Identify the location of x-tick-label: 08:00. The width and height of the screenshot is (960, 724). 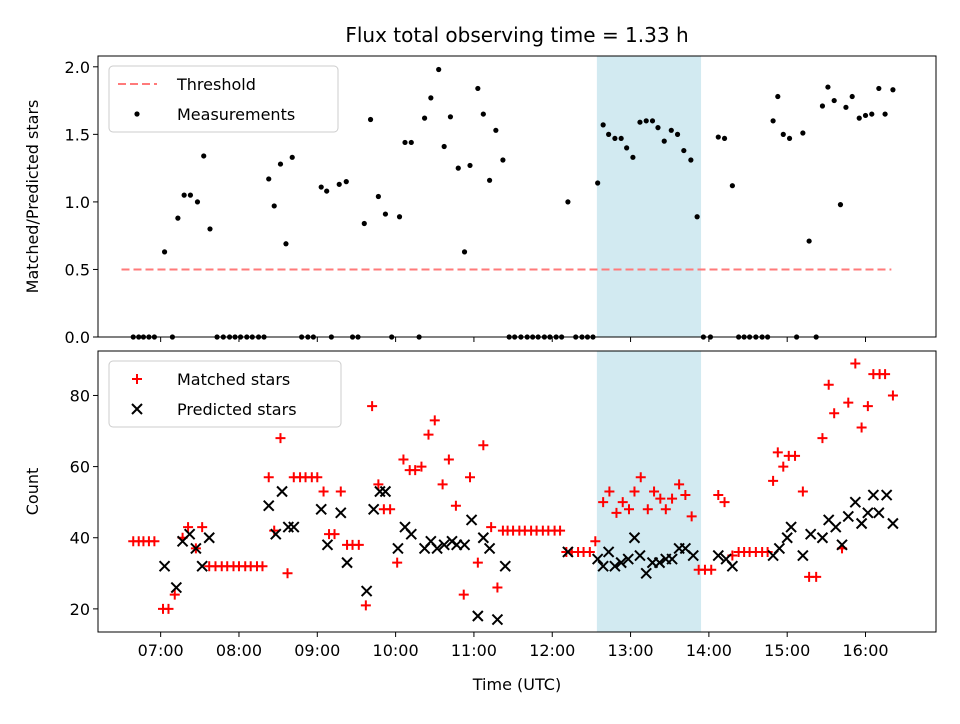
(239, 650).